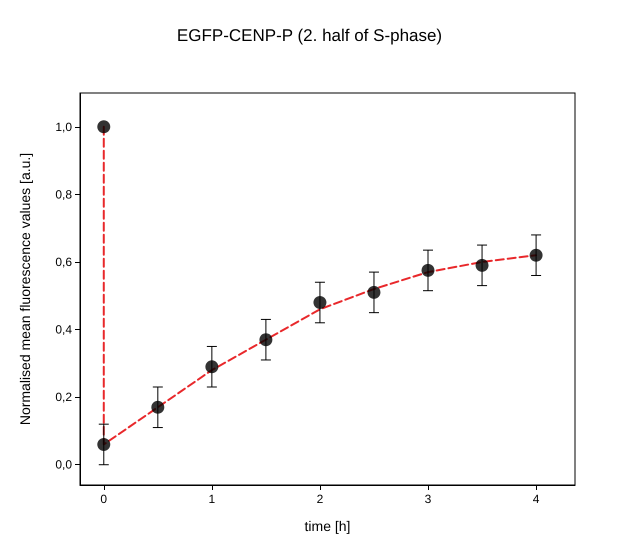 This screenshot has height=547, width=619. What do you see at coordinates (63, 329) in the screenshot?
I see `y-tick-label: 0,4` at bounding box center [63, 329].